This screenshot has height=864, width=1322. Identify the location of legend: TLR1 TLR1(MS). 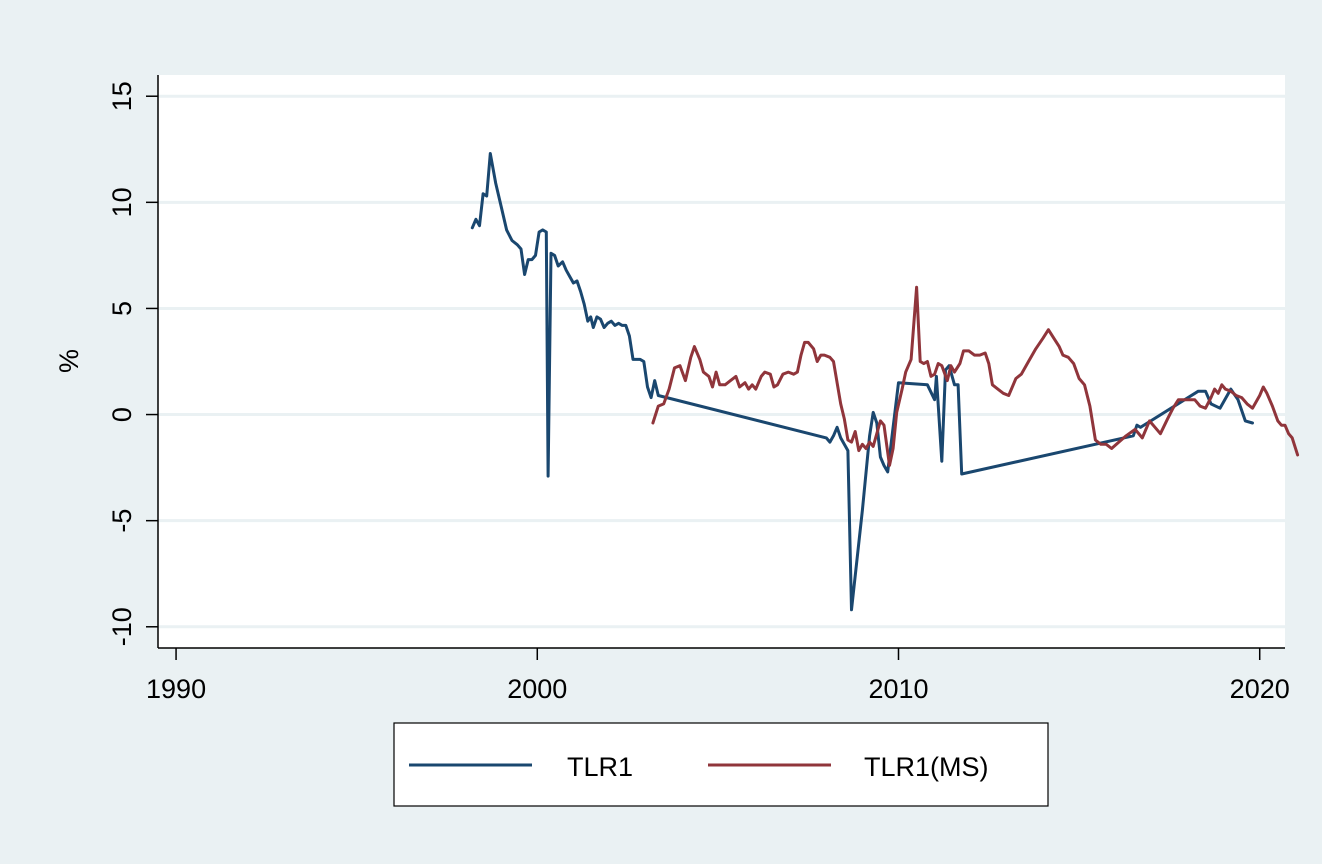
(721, 764).